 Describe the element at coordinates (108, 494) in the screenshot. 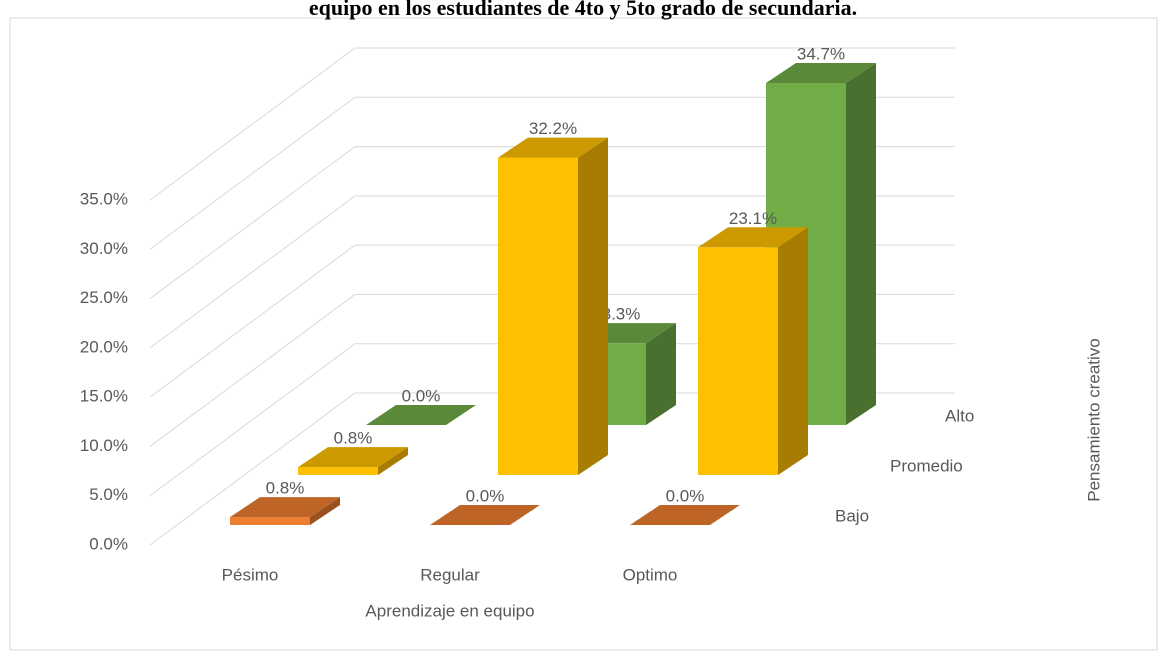

I see `y-tick-label: 5.0%` at that location.